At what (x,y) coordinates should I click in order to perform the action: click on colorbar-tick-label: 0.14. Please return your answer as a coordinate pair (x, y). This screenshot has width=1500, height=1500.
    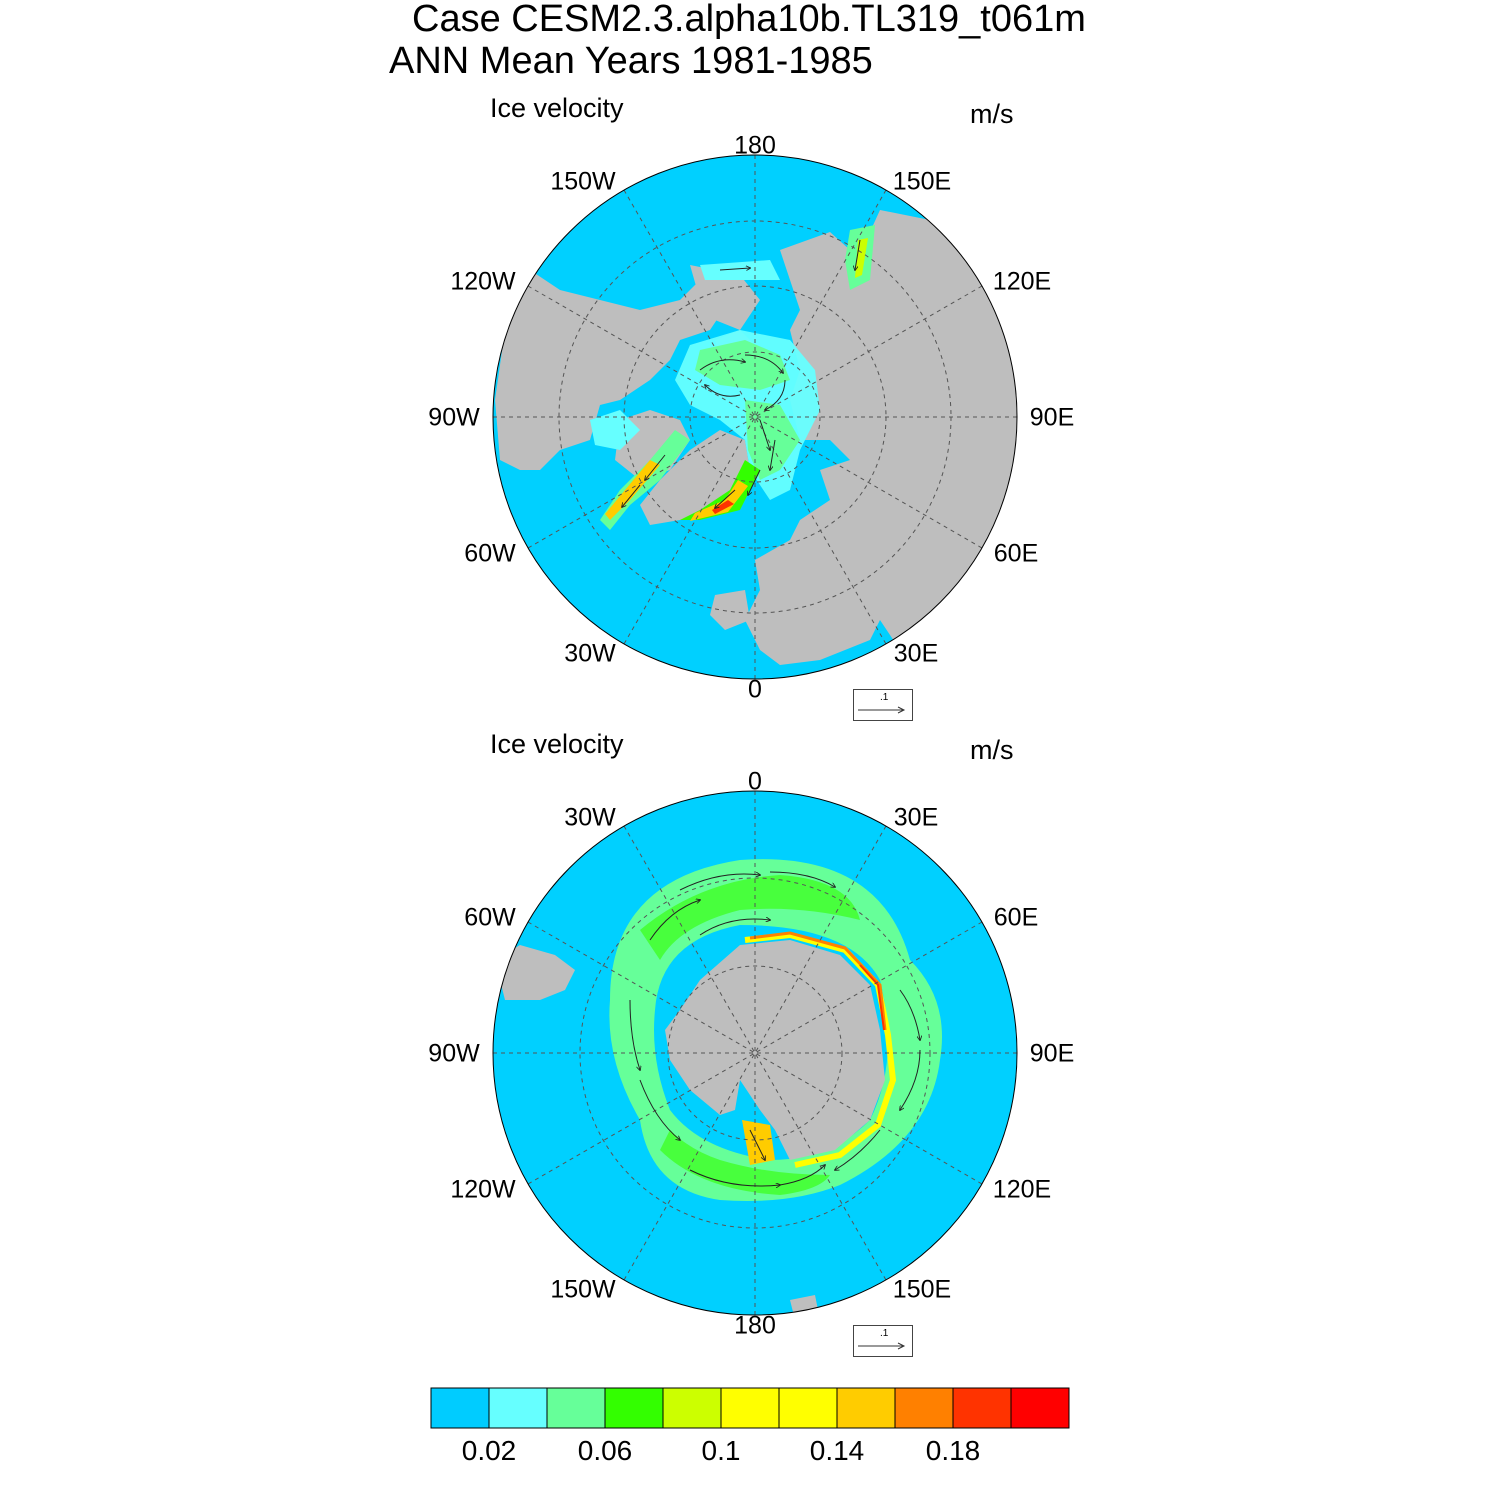
    Looking at the image, I should click on (837, 1450).